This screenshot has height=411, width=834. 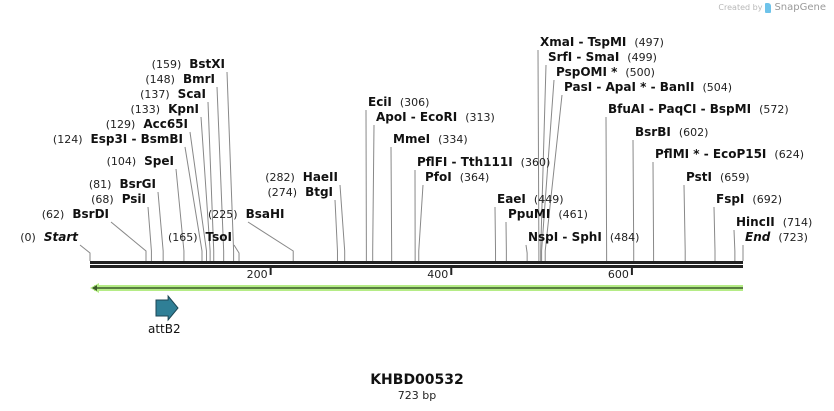 I want to click on svg-text:BsrBI(602): BsrBI (602), so click(x=671, y=132).